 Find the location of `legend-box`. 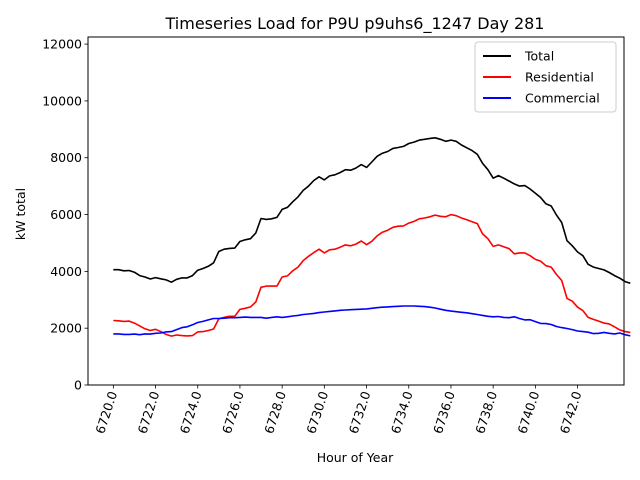

legend-box is located at coordinates (545, 77).